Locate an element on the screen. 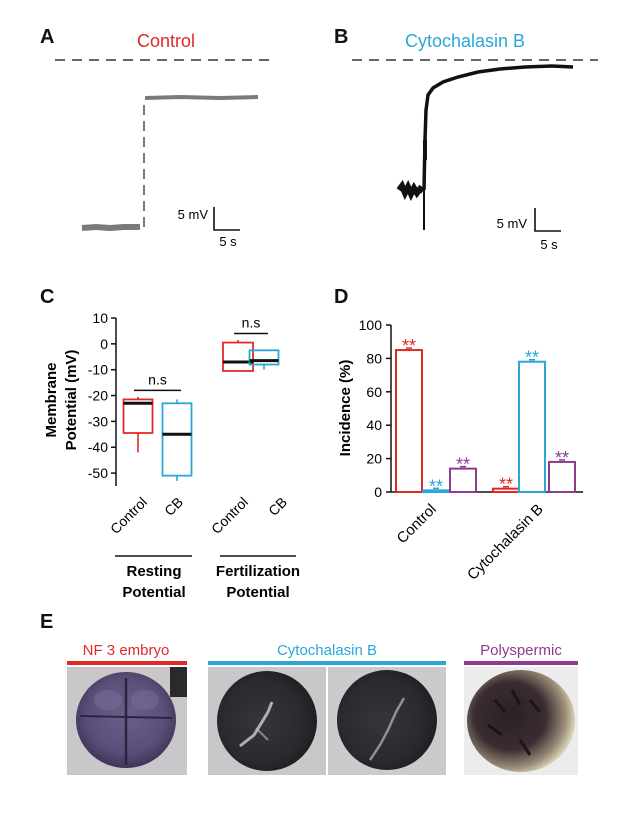  panel-d-ytick-label: 60 is located at coordinates (374, 392).